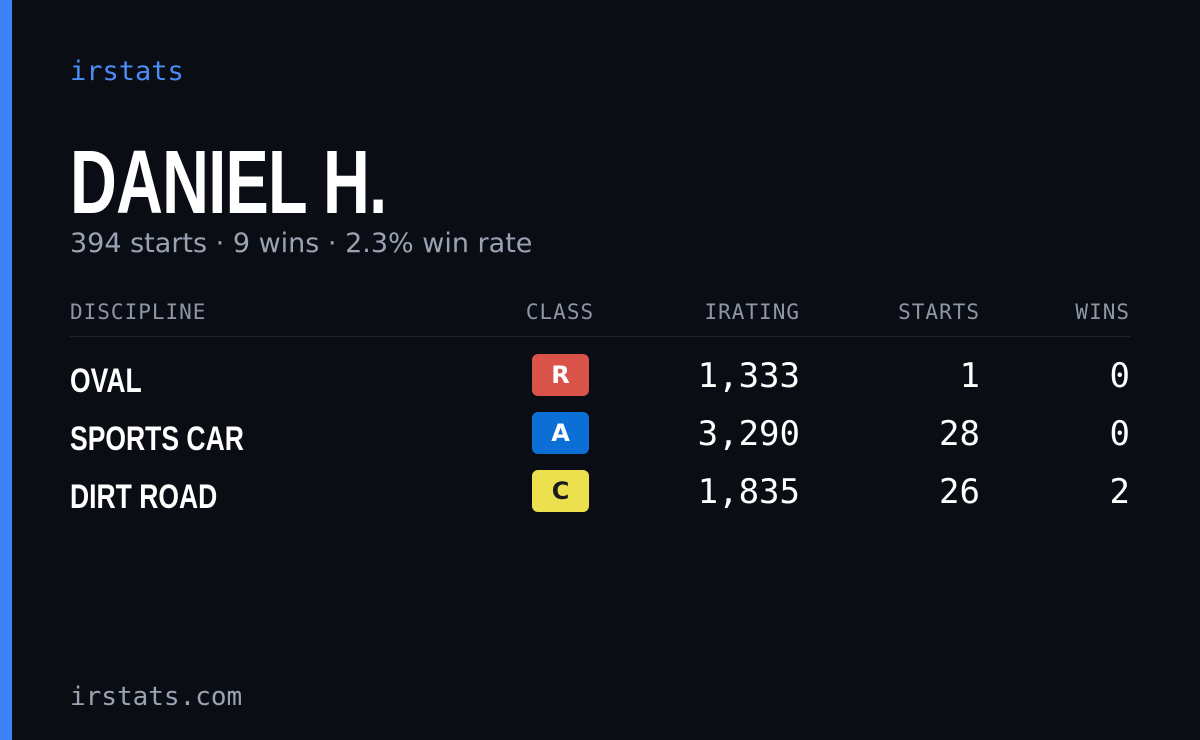 Image resolution: width=1200 pixels, height=740 pixels. What do you see at coordinates (157, 439) in the screenshot?
I see `discipline: SPORTS CAR` at bounding box center [157, 439].